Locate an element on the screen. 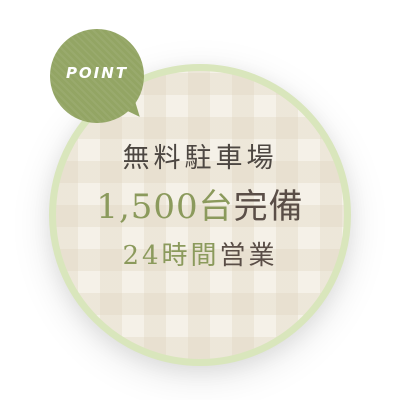  parking-capacity-suffix: 完備 is located at coordinates (268, 207).